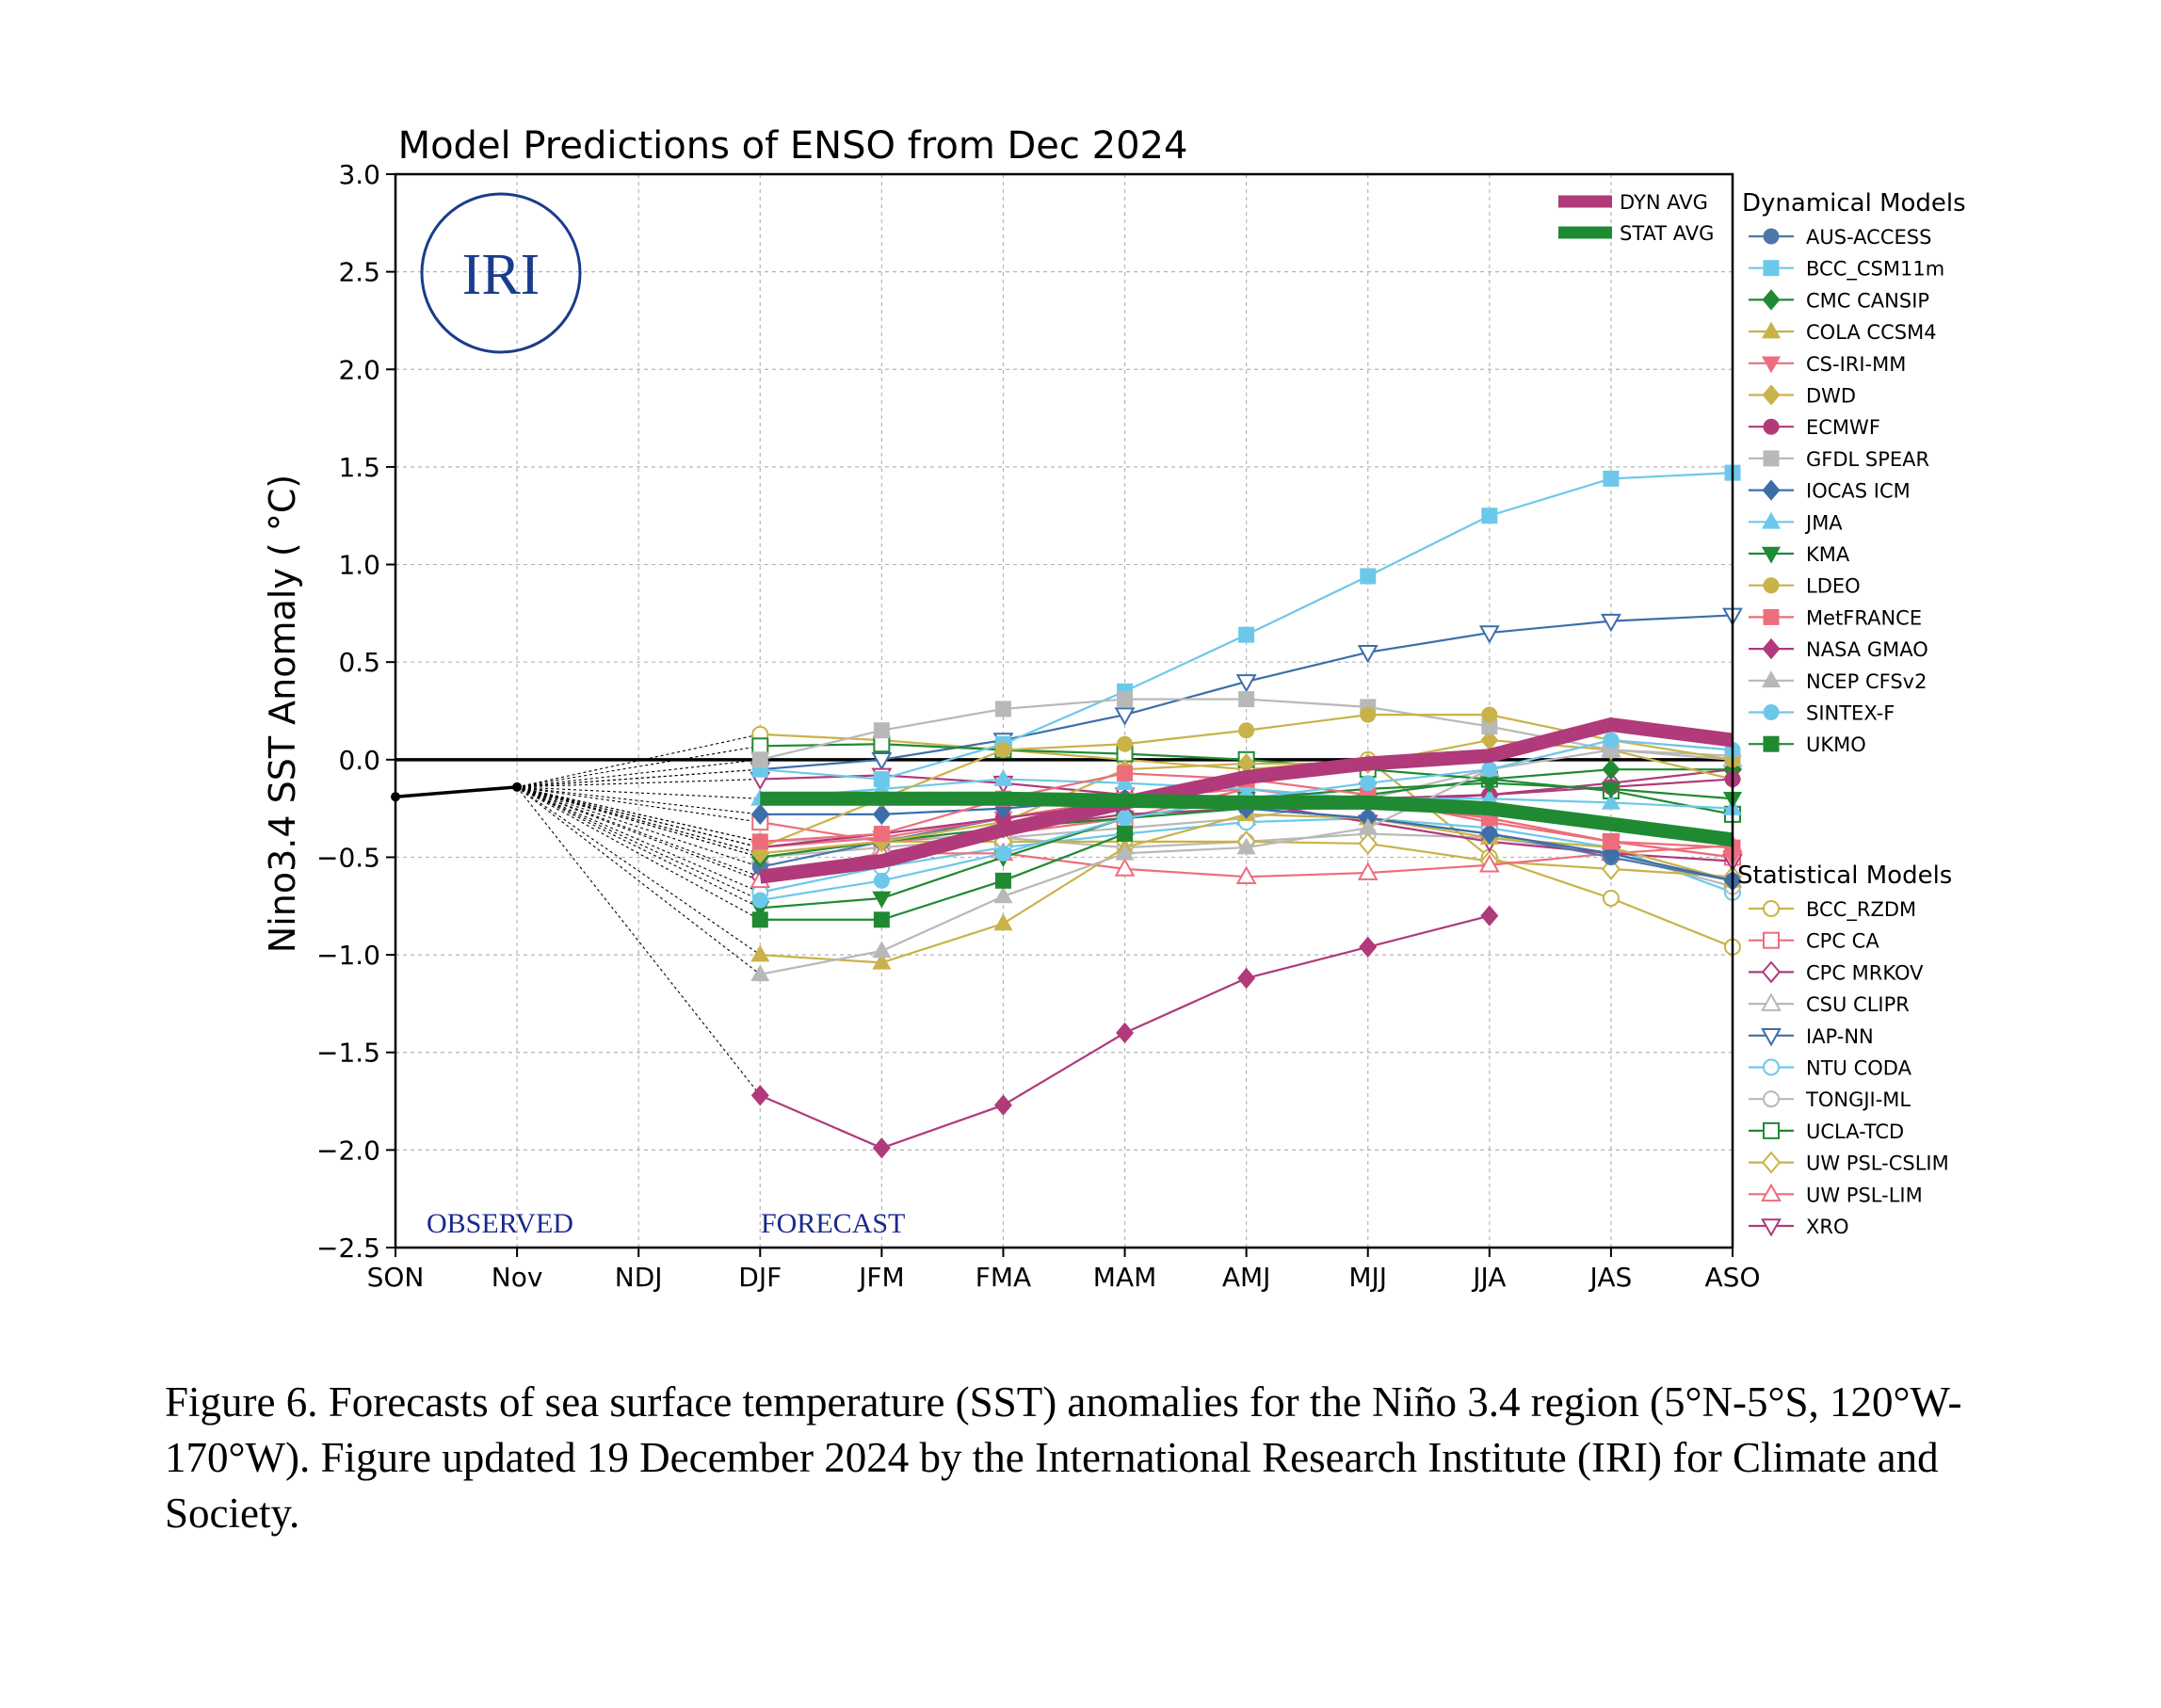 This screenshot has height=1708, width=2161. Describe the element at coordinates (1827, 1227) in the screenshot. I see `legend-label: XRO` at that location.